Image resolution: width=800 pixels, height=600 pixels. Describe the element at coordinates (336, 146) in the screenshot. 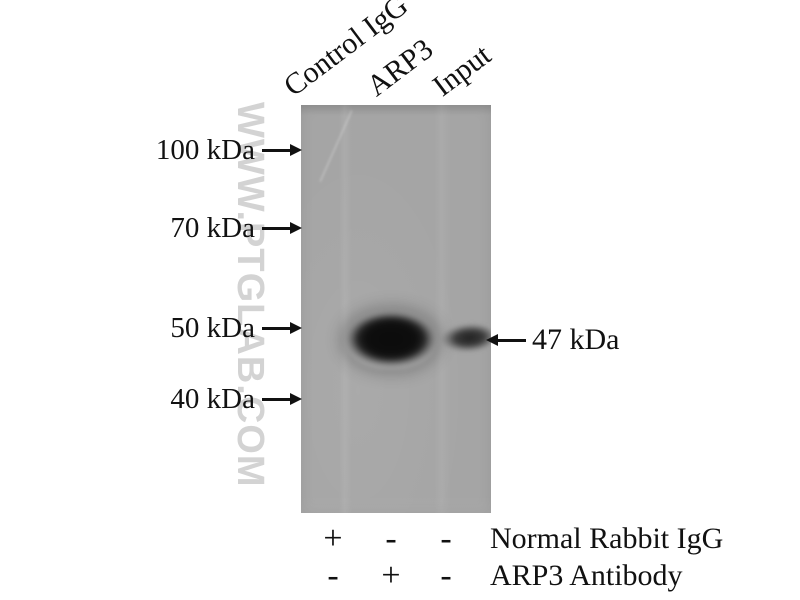

I see `gel-artifact` at that location.